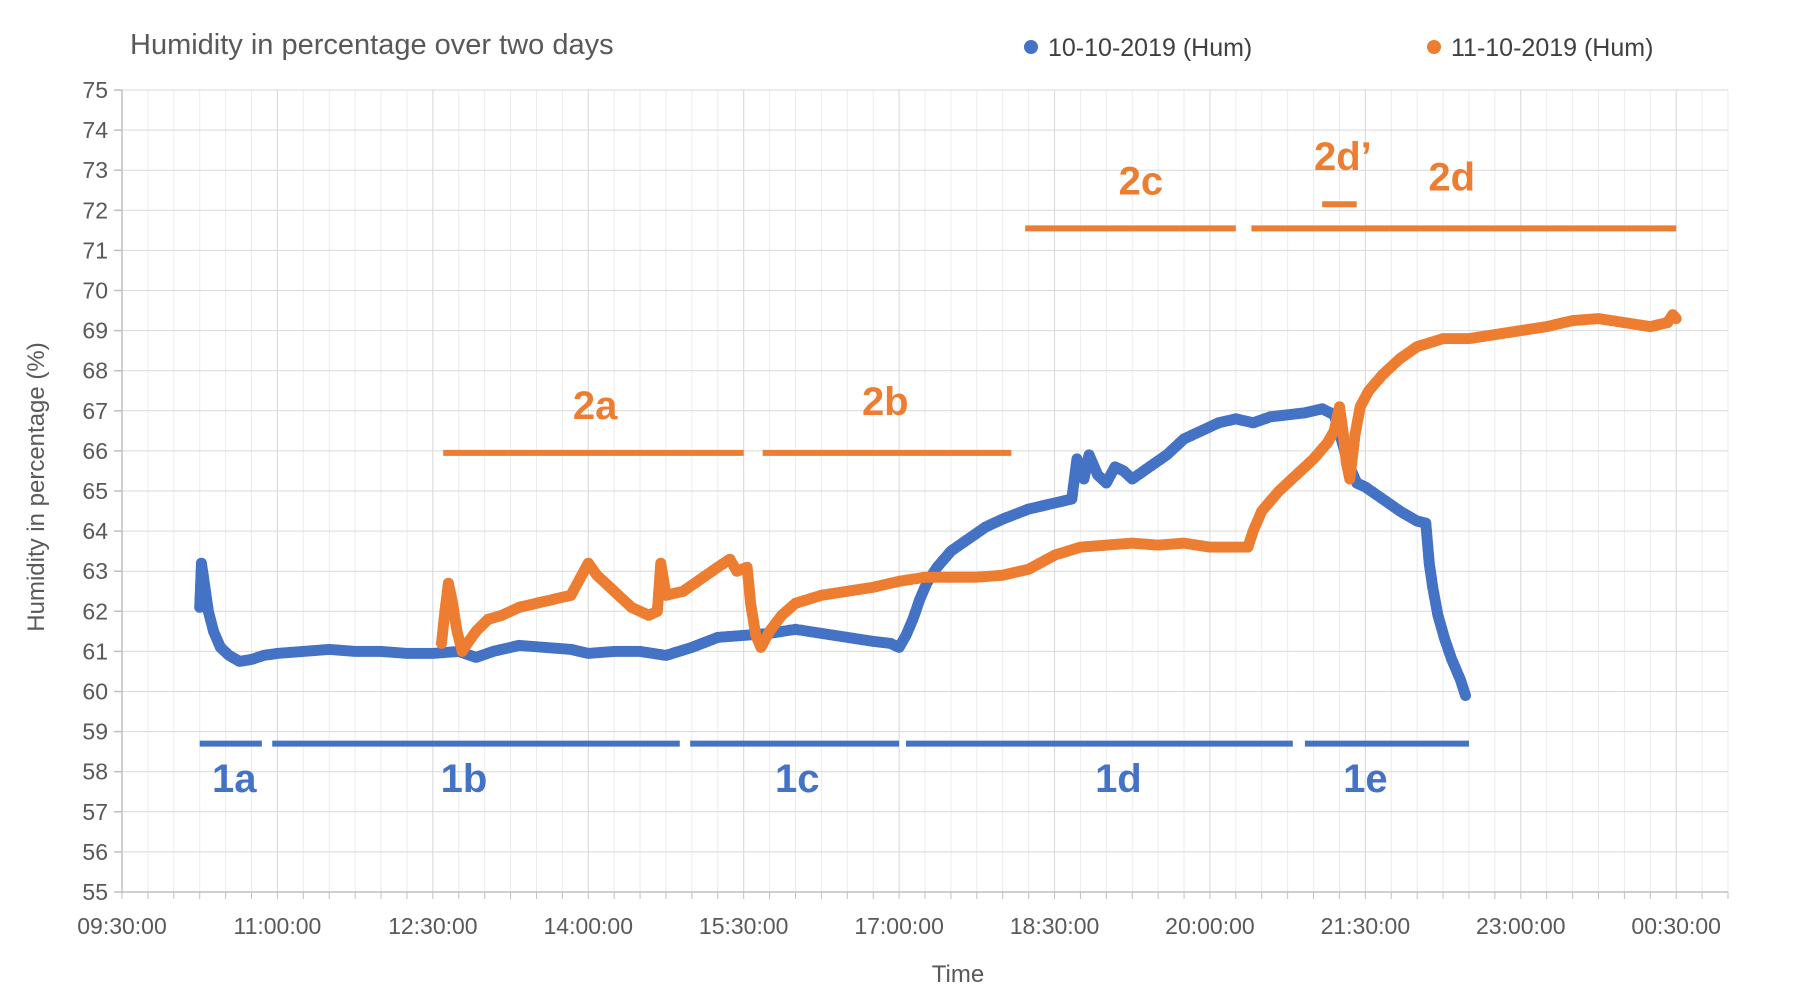 The image size is (1804, 994). What do you see at coordinates (95, 732) in the screenshot?
I see `y-tick-label: 59` at bounding box center [95, 732].